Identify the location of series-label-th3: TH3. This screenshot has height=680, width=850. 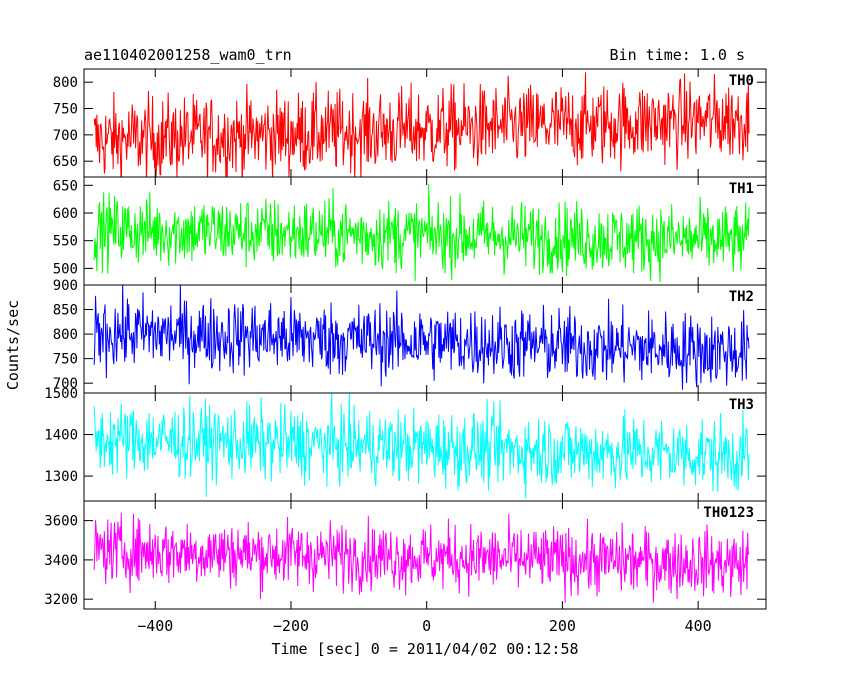
(741, 405).